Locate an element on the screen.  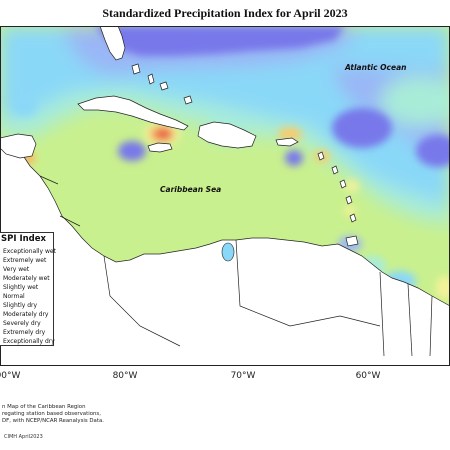
hispaniola is located at coordinates (227, 135).